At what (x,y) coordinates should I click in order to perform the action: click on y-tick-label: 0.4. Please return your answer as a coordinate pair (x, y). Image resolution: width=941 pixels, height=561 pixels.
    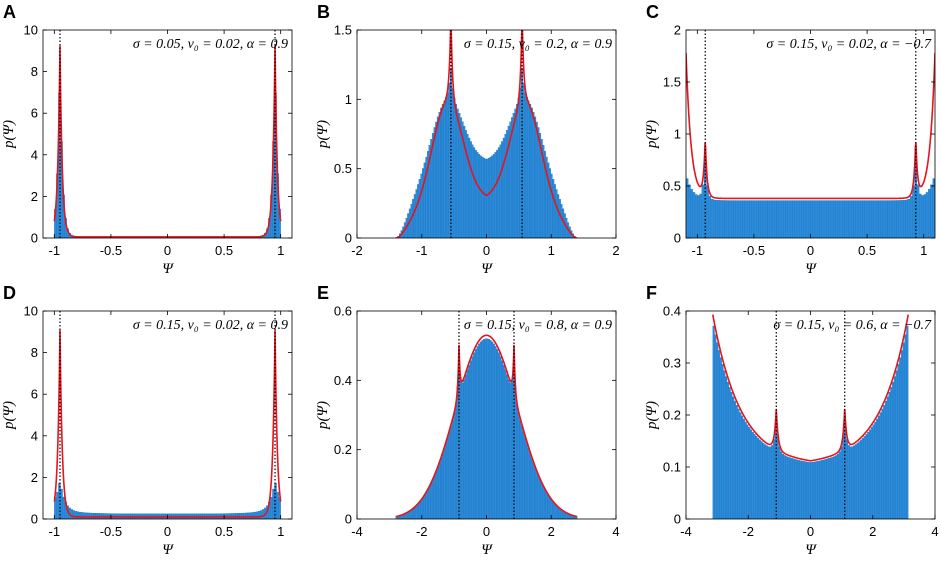
    Looking at the image, I should click on (672, 311).